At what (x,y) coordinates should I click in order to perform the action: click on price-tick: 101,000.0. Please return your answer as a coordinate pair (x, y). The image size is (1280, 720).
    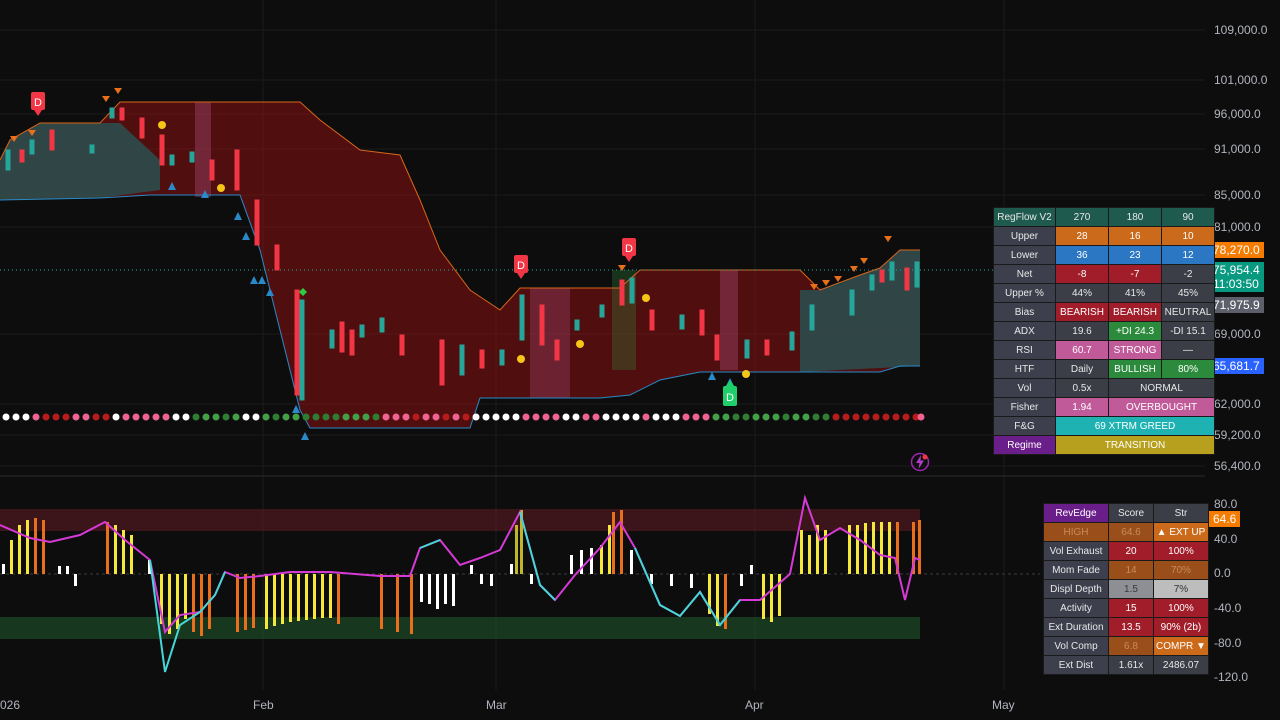
    Looking at the image, I should click on (1241, 80).